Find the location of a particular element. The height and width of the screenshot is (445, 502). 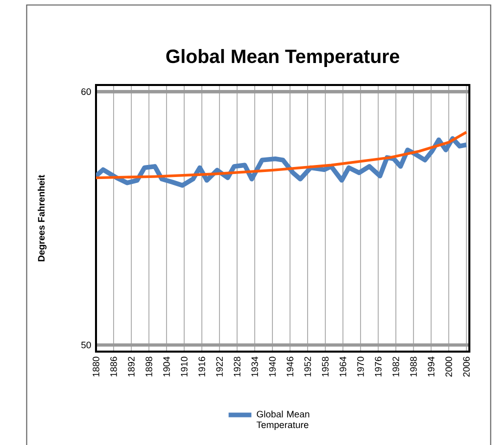

x-tick-label: 1958 is located at coordinates (325, 366).